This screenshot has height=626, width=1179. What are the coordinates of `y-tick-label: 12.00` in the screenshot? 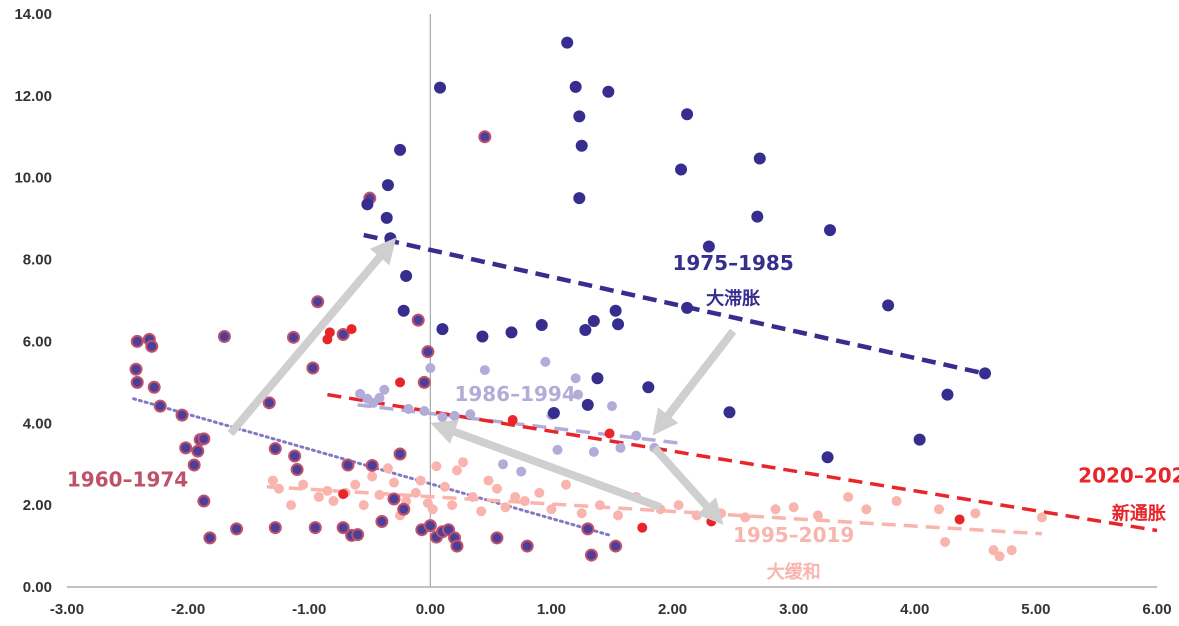 It's located at (33, 96).